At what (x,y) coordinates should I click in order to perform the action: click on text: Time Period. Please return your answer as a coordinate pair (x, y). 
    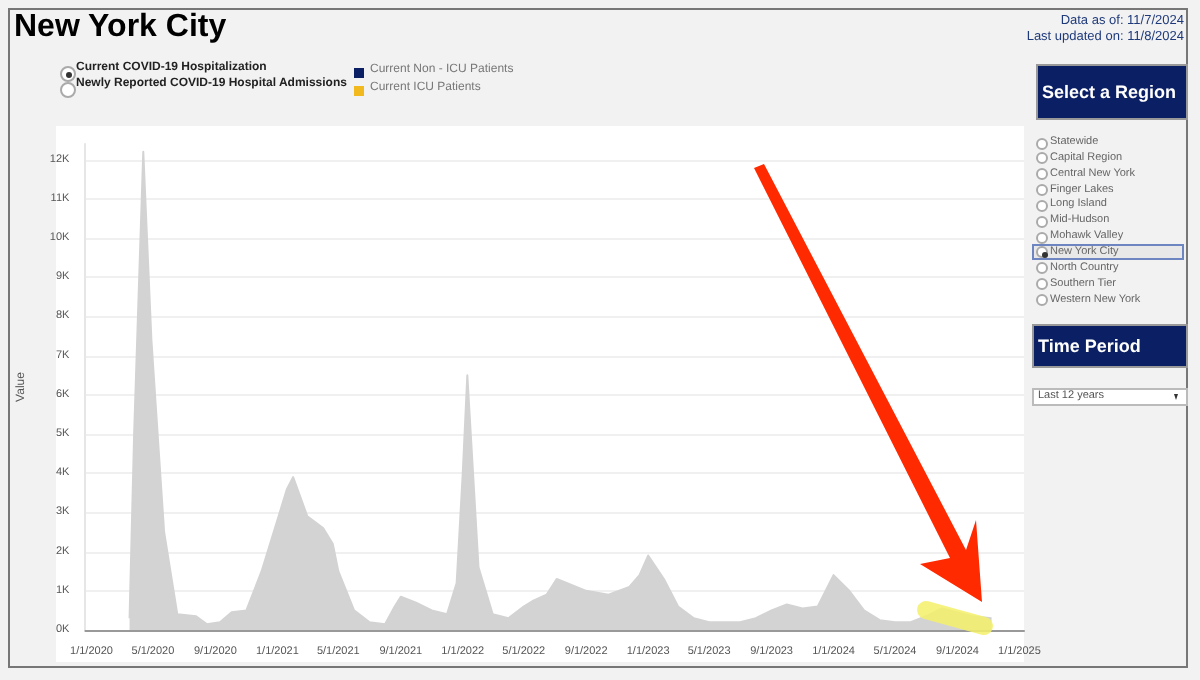
    Looking at the image, I should click on (1110, 346).